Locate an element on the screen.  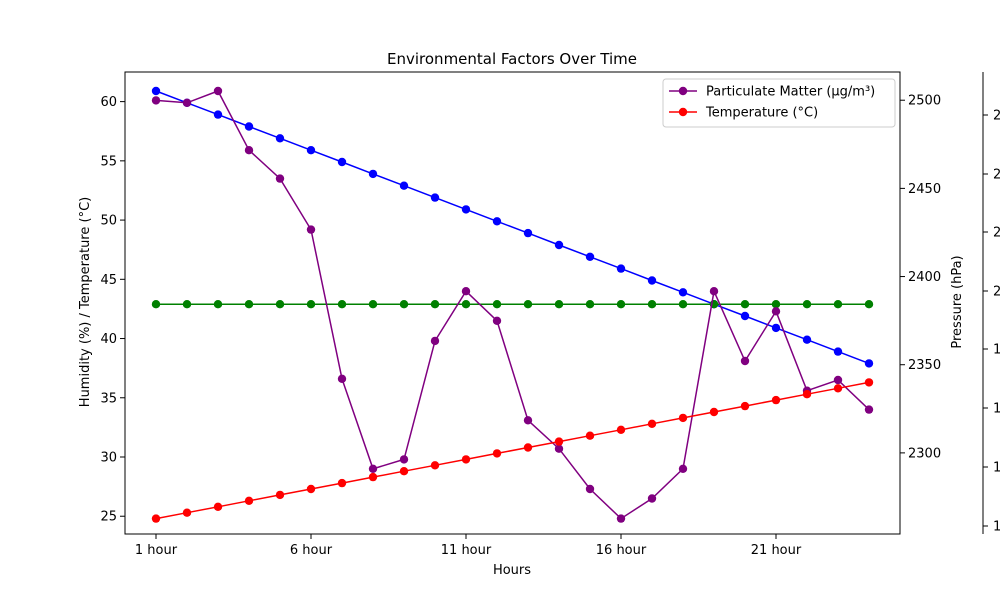
legend-box is located at coordinates (779, 103).